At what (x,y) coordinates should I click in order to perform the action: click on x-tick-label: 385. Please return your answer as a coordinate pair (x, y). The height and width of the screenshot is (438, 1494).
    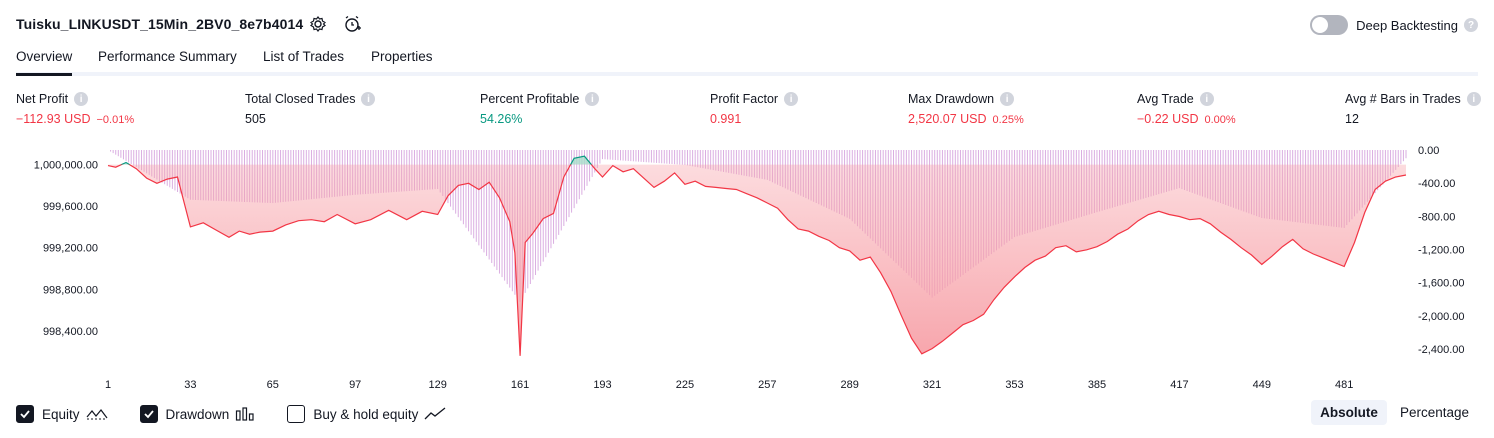
    Looking at the image, I should click on (1097, 385).